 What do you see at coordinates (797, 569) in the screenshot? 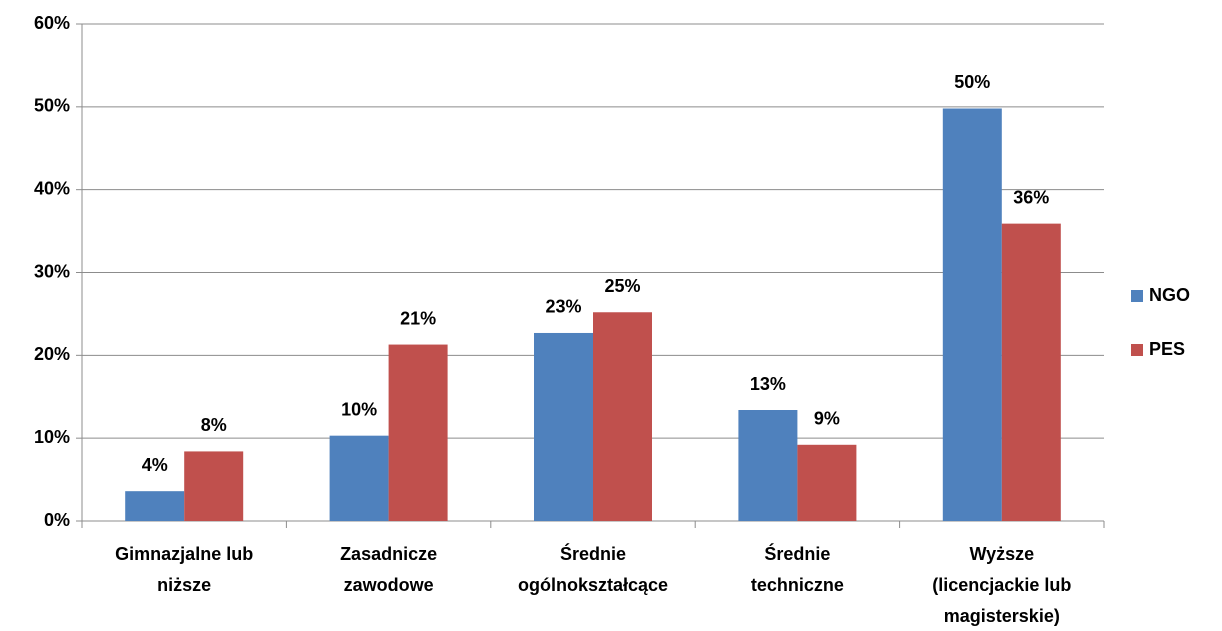
I see `x-tick-label: Średnie techniczne` at bounding box center [797, 569].